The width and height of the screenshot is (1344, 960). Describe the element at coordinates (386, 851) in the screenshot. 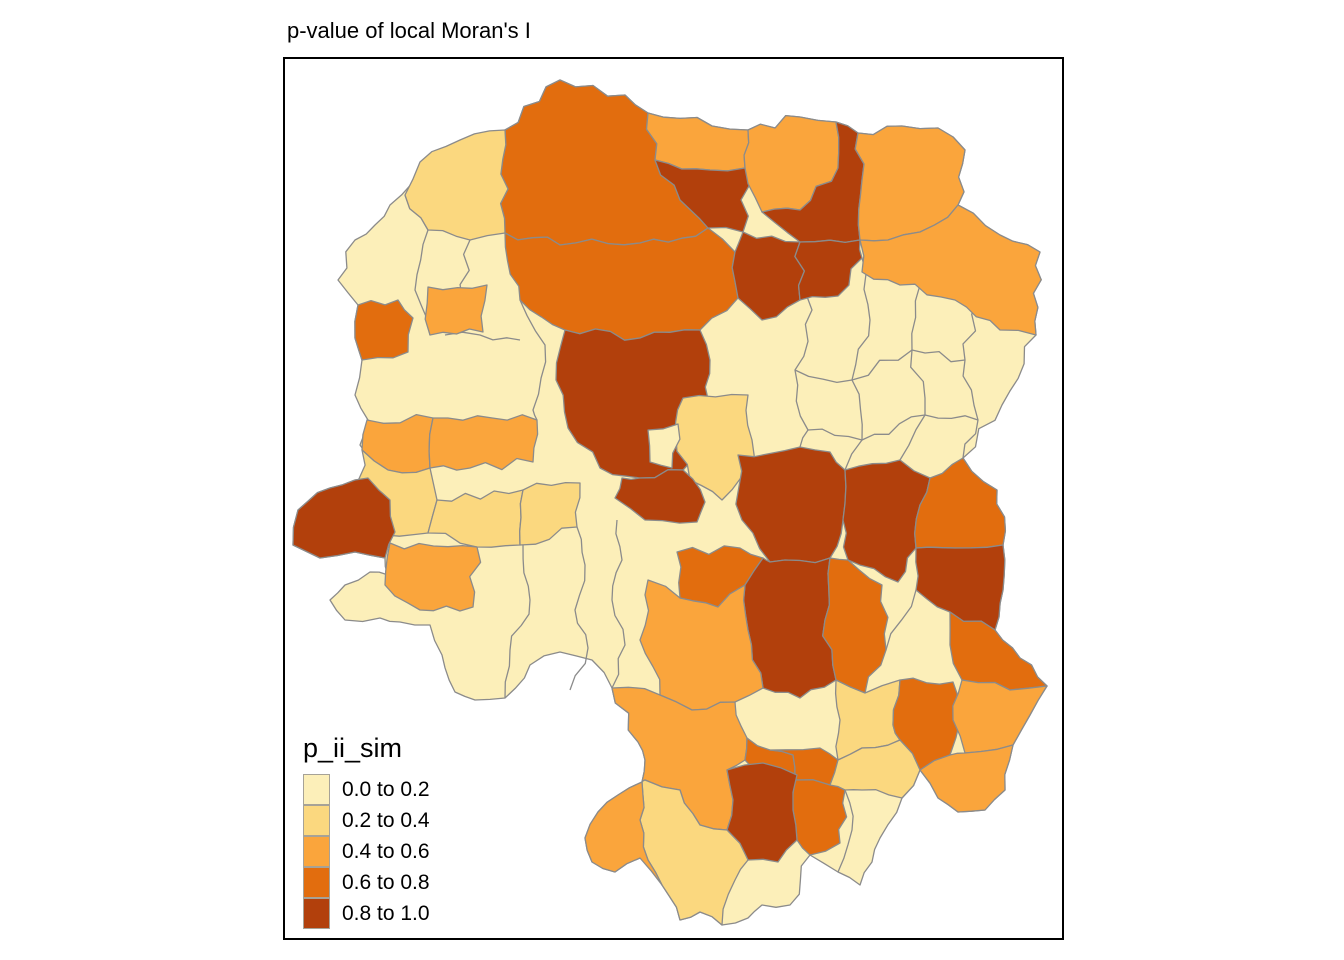

I see `legend-label: 0.4 to 0.6` at that location.